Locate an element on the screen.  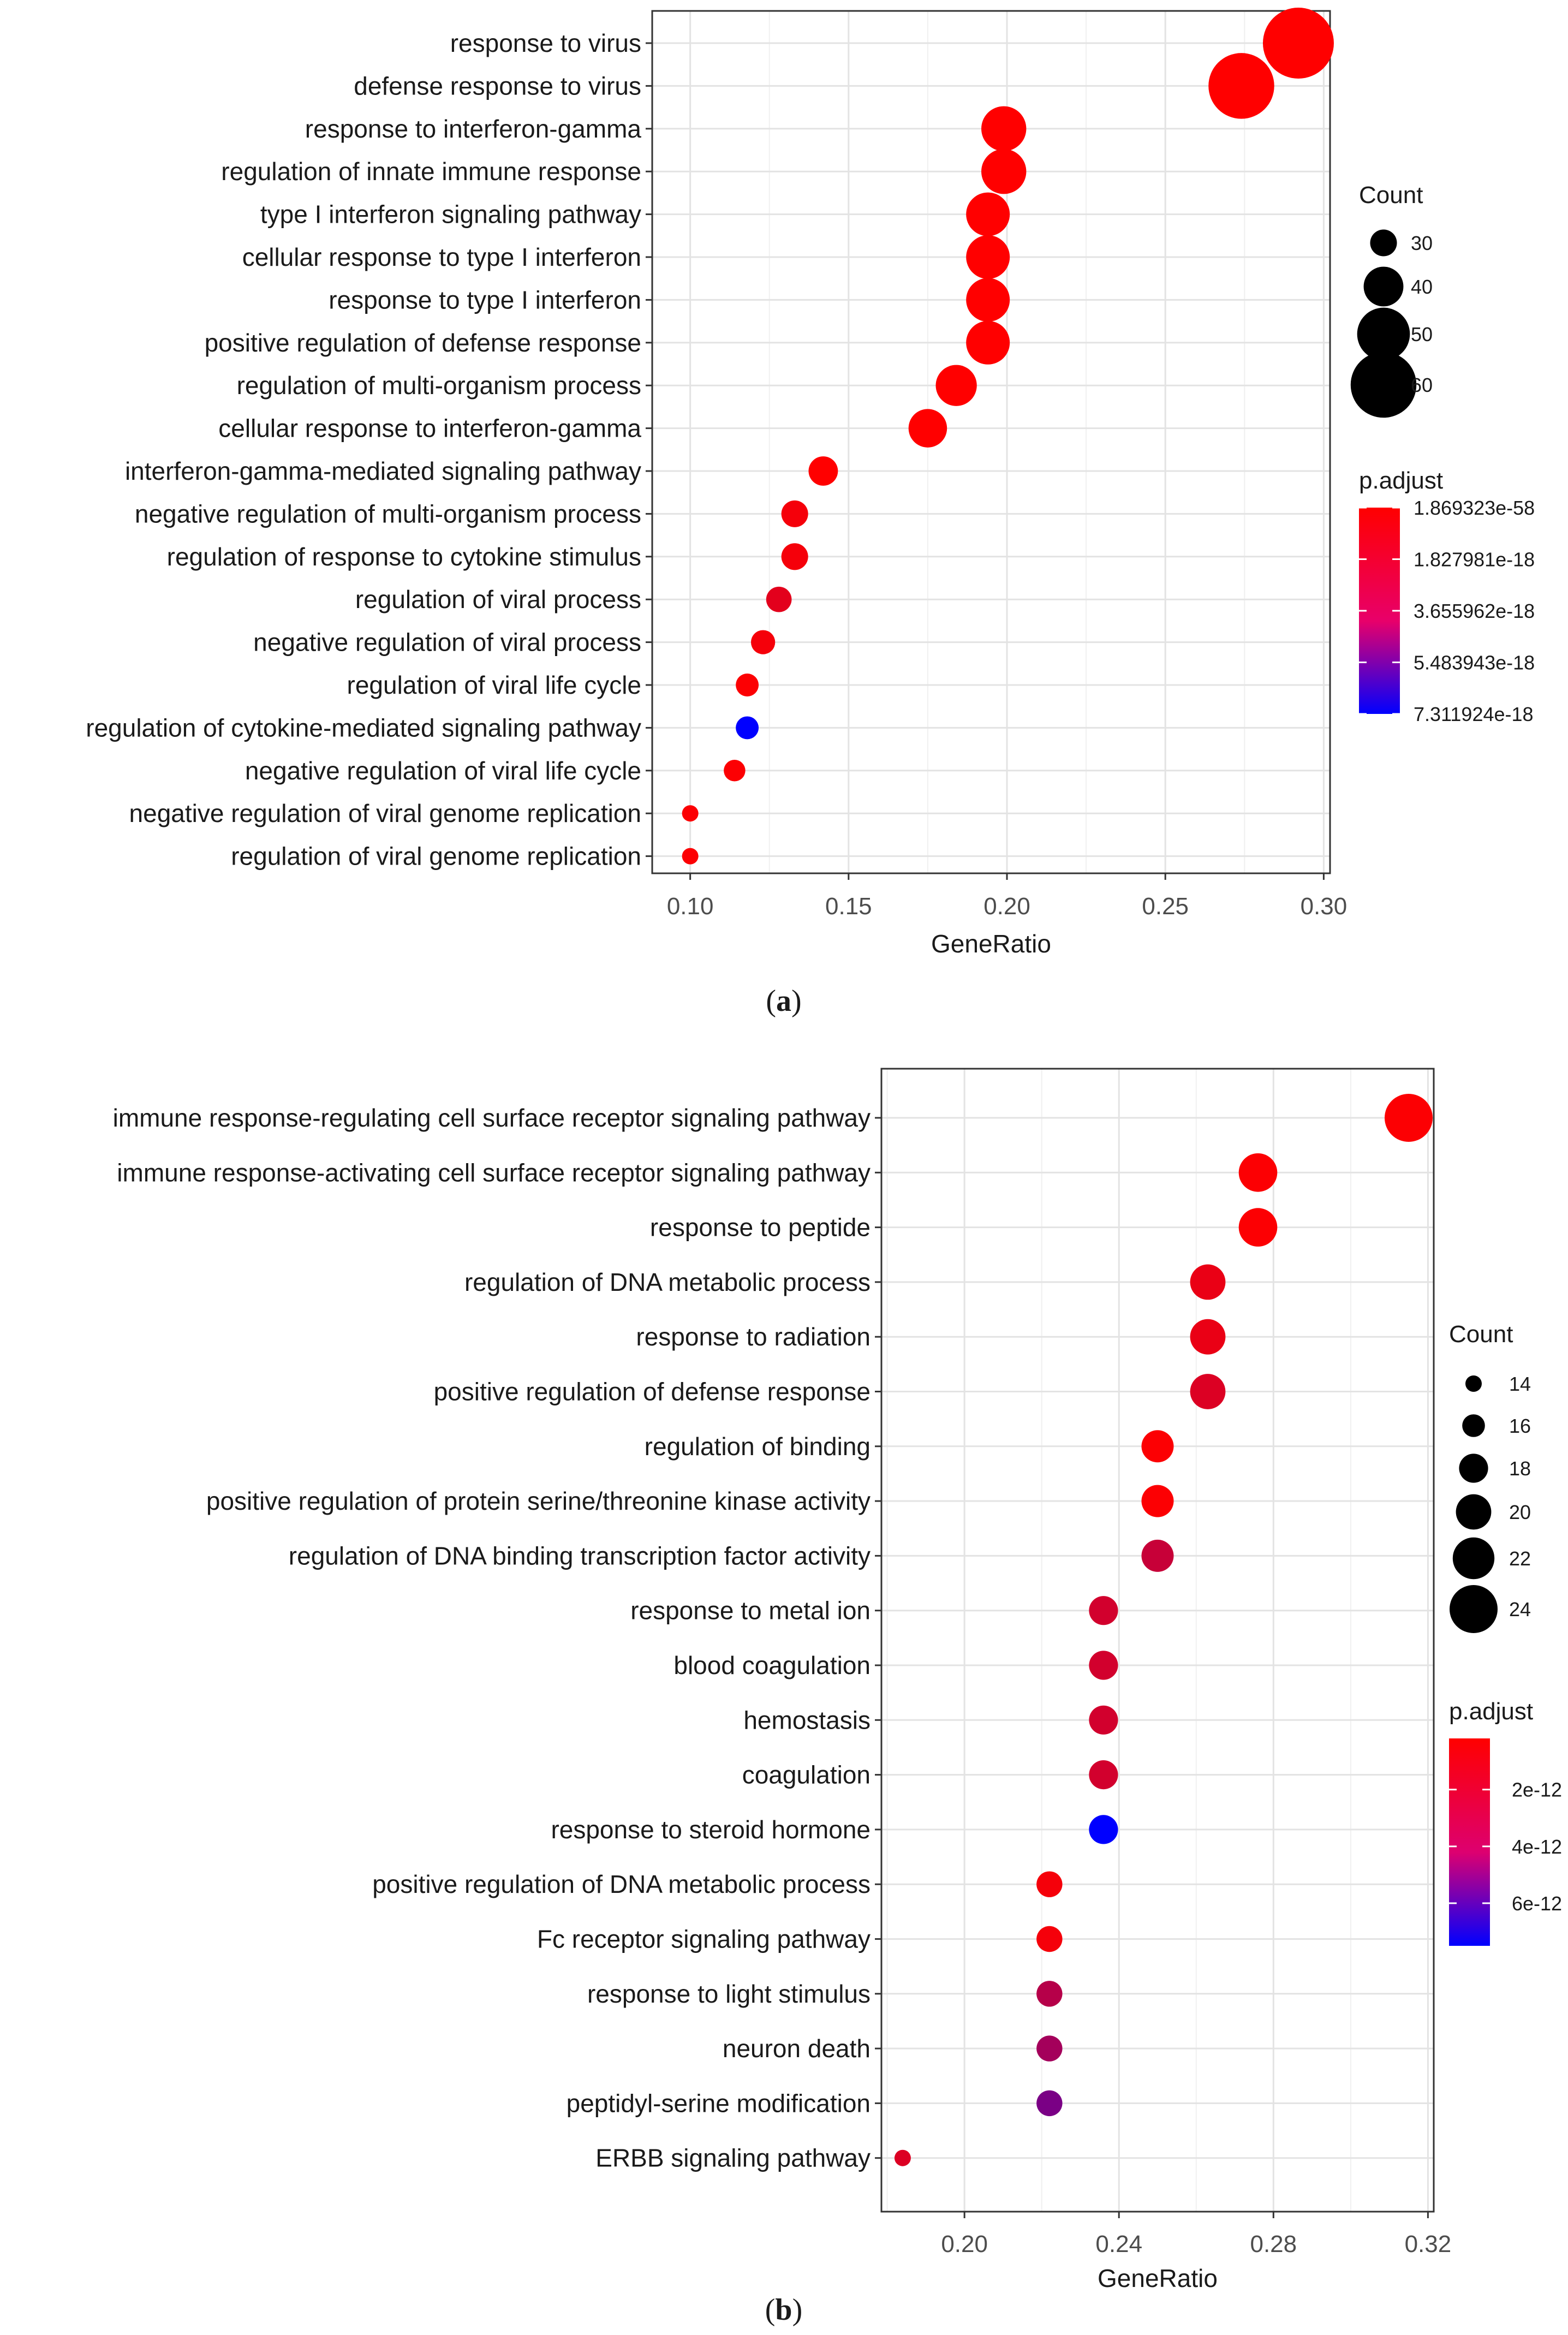
color-legend-label: 2e-12 is located at coordinates (1537, 1790).